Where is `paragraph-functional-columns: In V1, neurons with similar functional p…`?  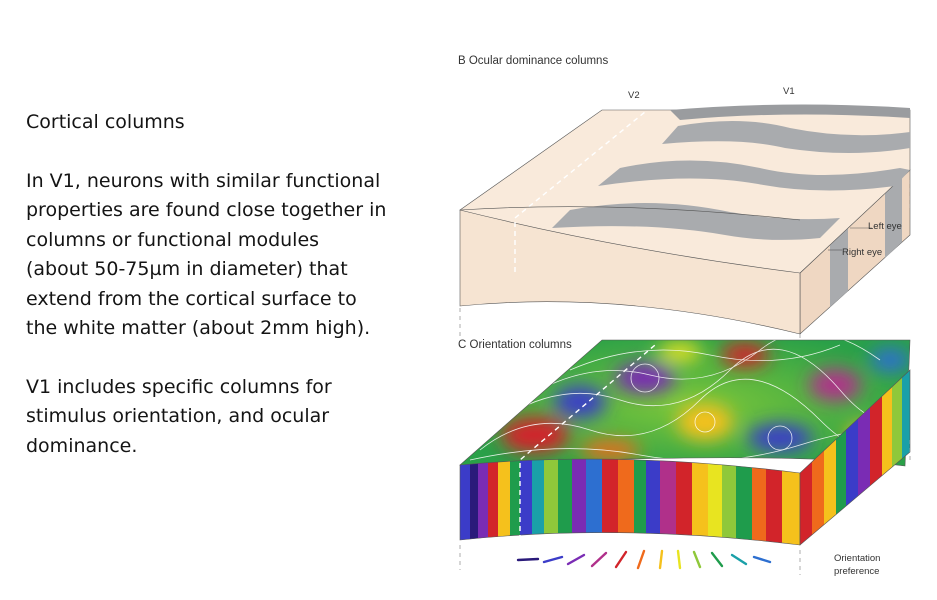 paragraph-functional-columns: In V1, neurons with similar functional p… is located at coordinates (206, 254).